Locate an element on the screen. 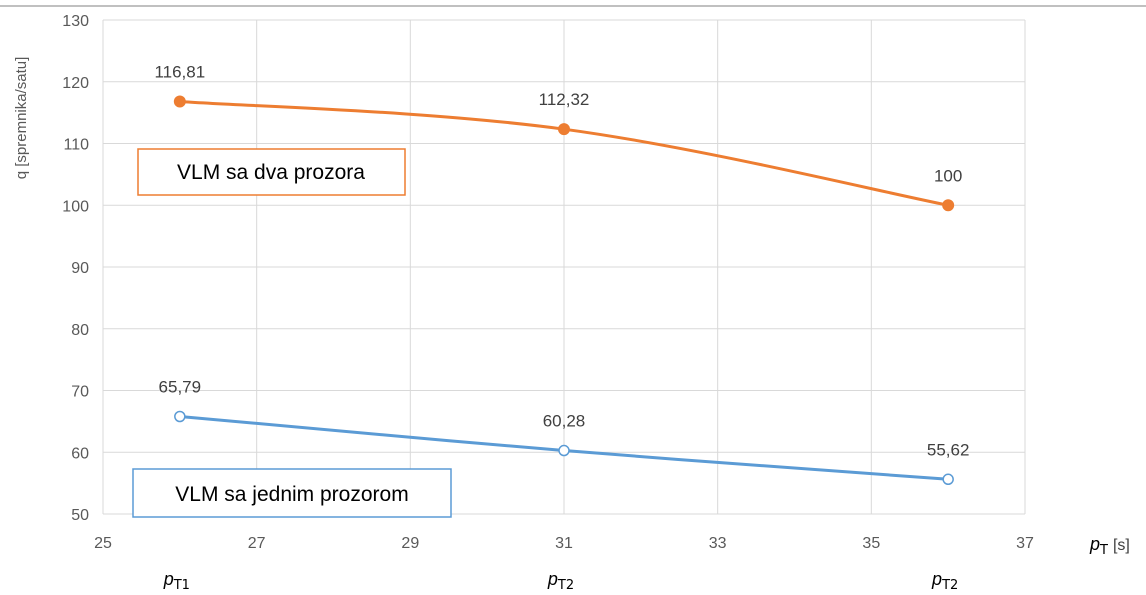  data-label: 100 is located at coordinates (948, 175).